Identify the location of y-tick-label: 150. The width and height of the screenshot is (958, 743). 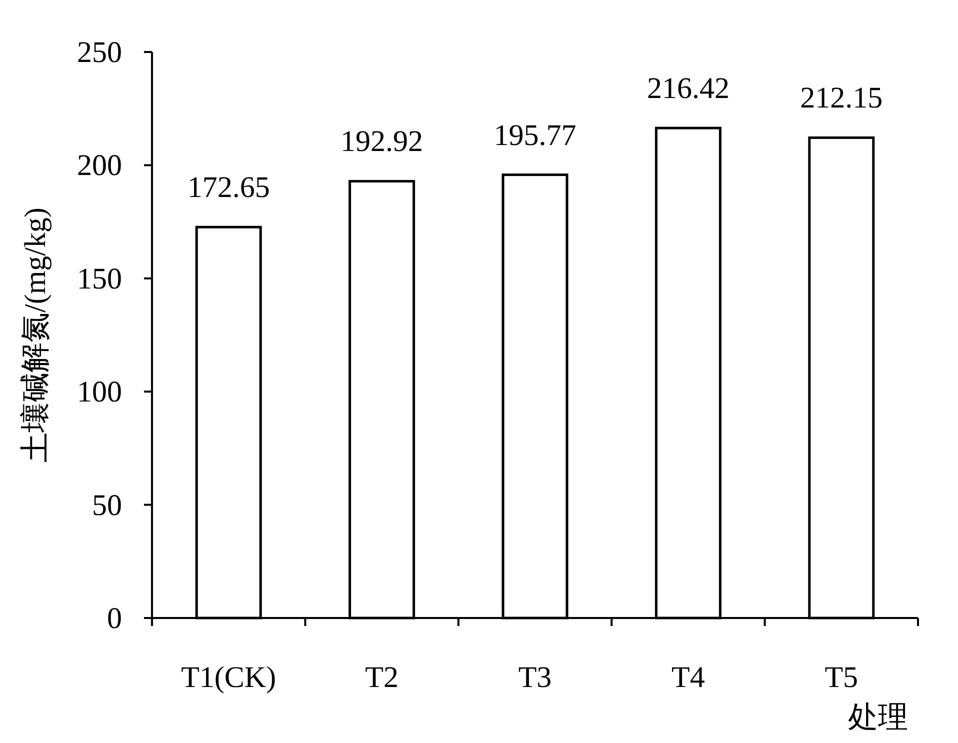
(99, 279).